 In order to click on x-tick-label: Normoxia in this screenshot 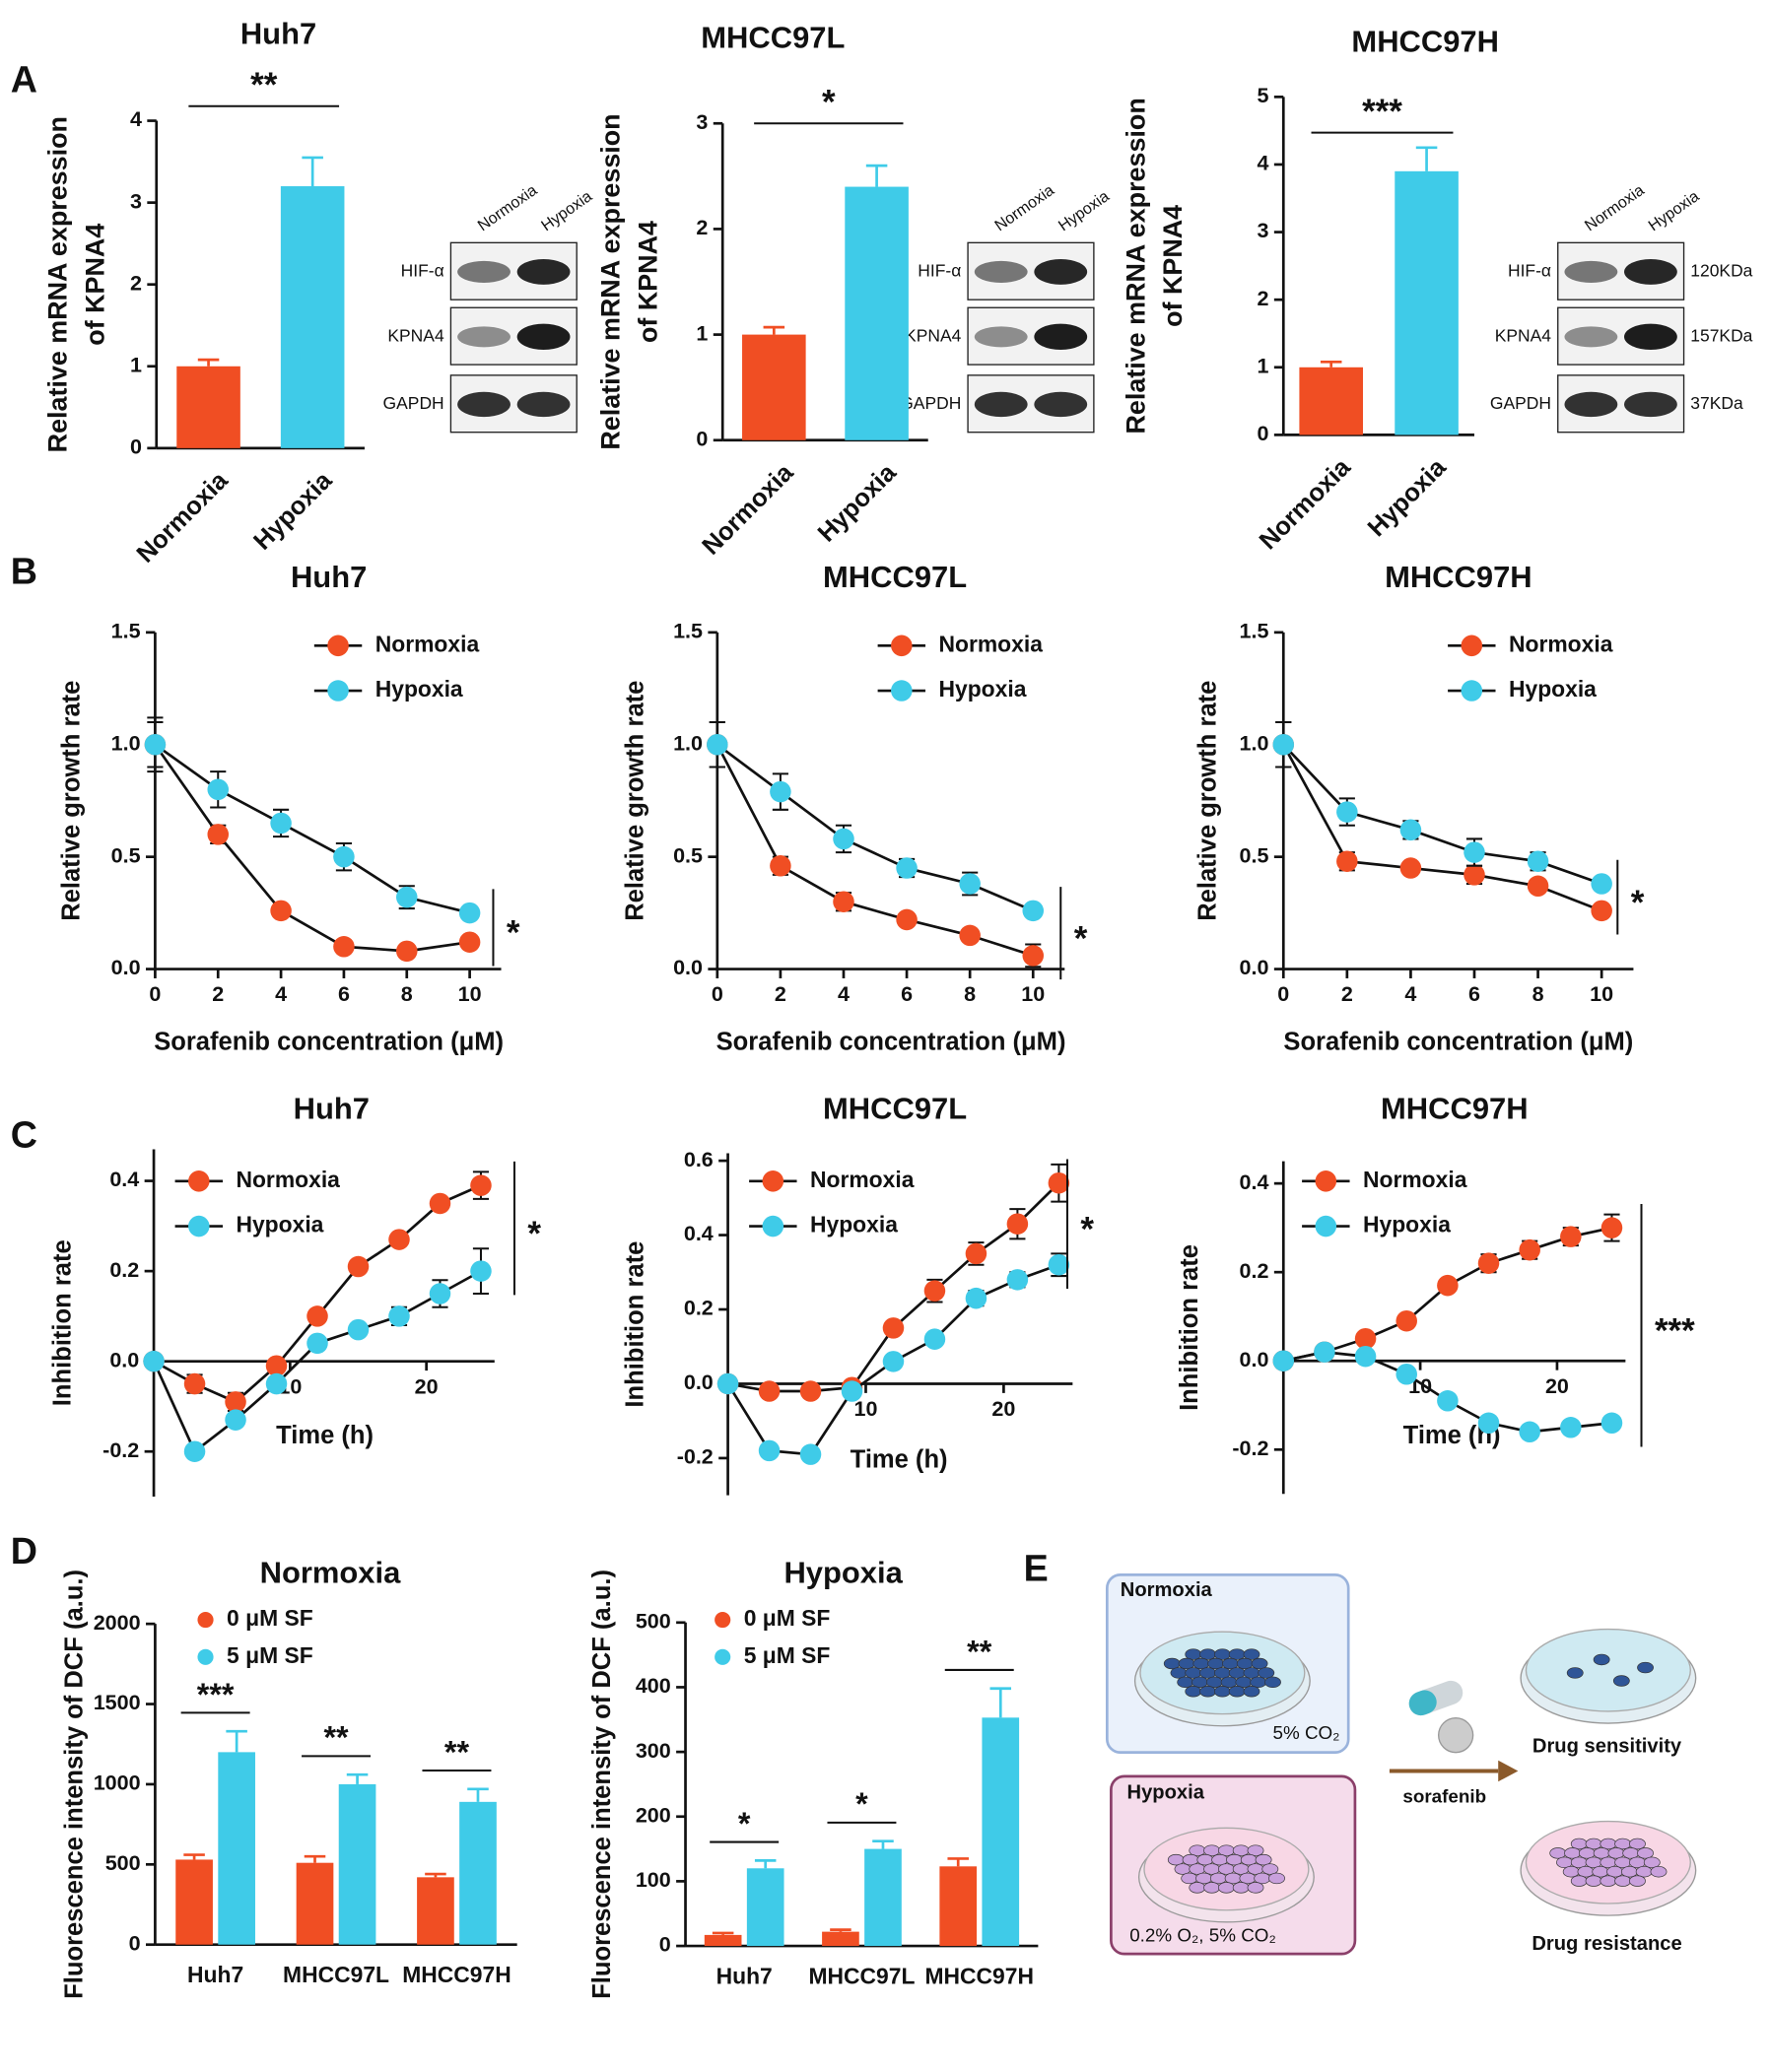, I will do `click(184, 517)`.